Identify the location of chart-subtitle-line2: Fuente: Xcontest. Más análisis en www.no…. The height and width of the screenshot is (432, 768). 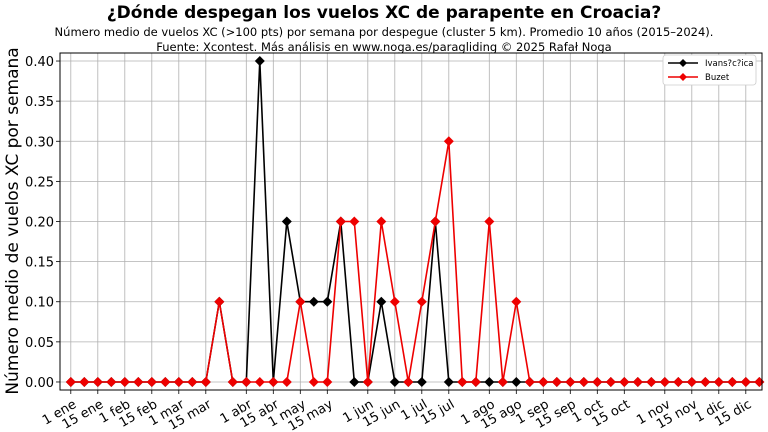
(383, 47).